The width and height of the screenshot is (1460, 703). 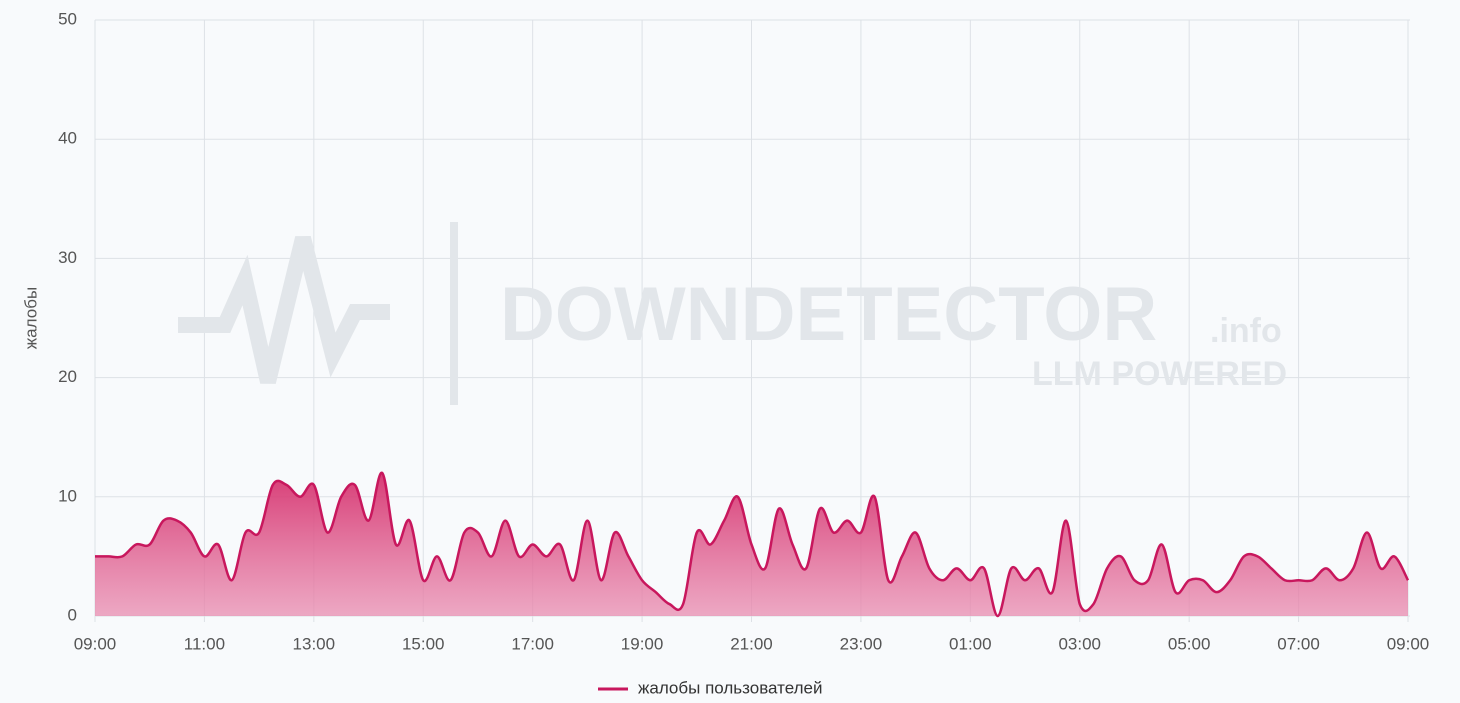 What do you see at coordinates (423, 643) in the screenshot?
I see `x-tick-label: 15:00` at bounding box center [423, 643].